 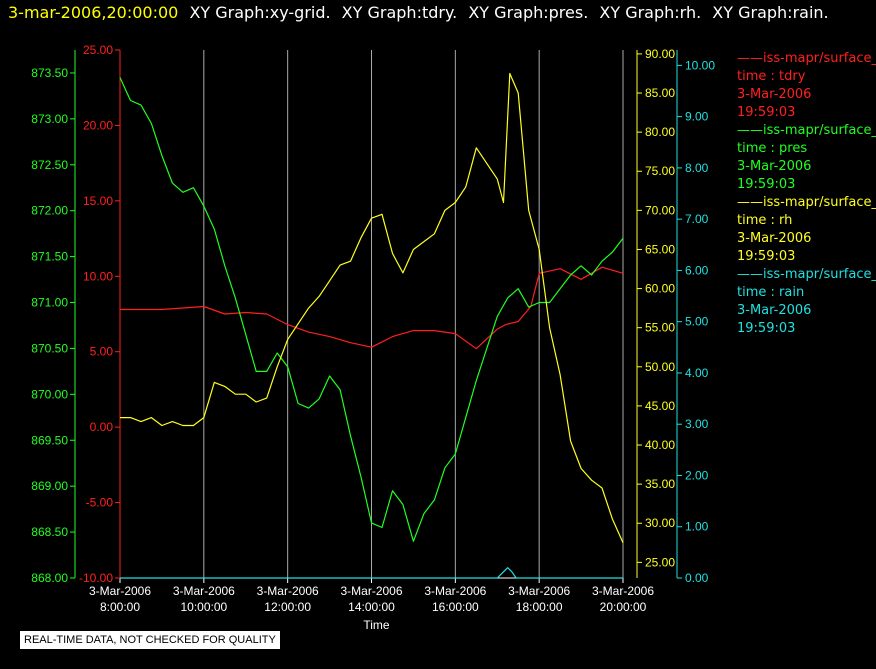 I want to click on y-tick-label-rain: 5.00, so click(x=697, y=322).